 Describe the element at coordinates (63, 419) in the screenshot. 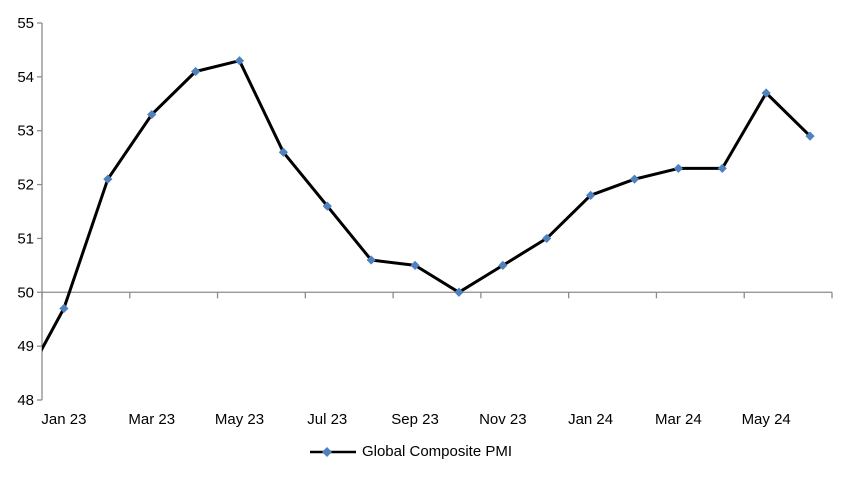

I see `x-tick-label: Jan 23` at that location.